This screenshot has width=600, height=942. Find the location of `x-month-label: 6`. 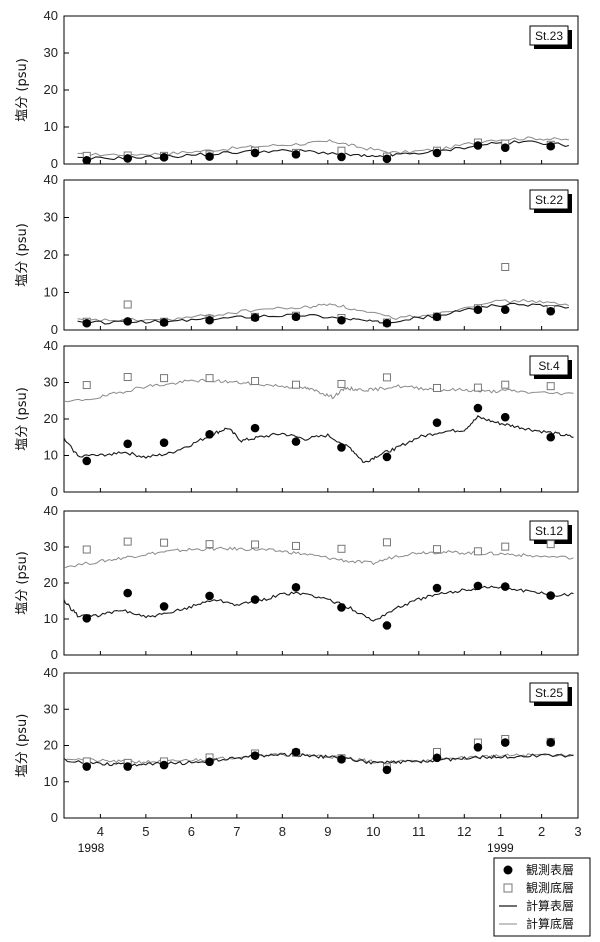

x-month-label: 6 is located at coordinates (191, 831).